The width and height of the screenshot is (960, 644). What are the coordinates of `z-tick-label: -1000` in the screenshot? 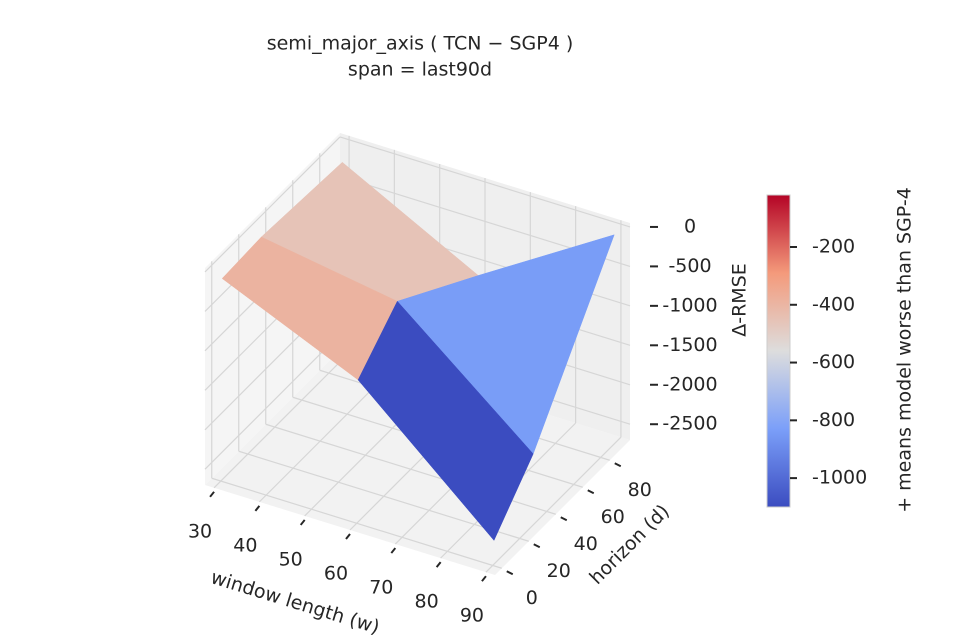 It's located at (689, 305).